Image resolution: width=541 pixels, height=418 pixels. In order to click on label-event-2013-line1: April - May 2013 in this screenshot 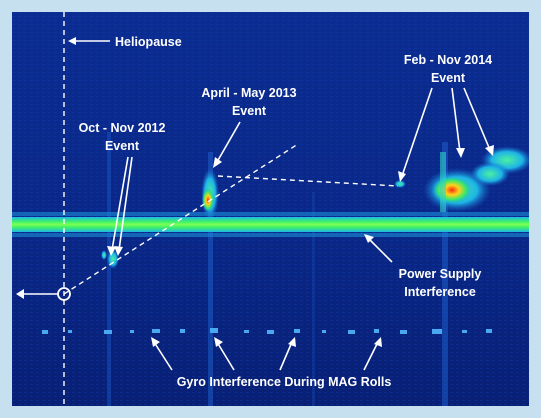, I will do `click(248, 93)`.